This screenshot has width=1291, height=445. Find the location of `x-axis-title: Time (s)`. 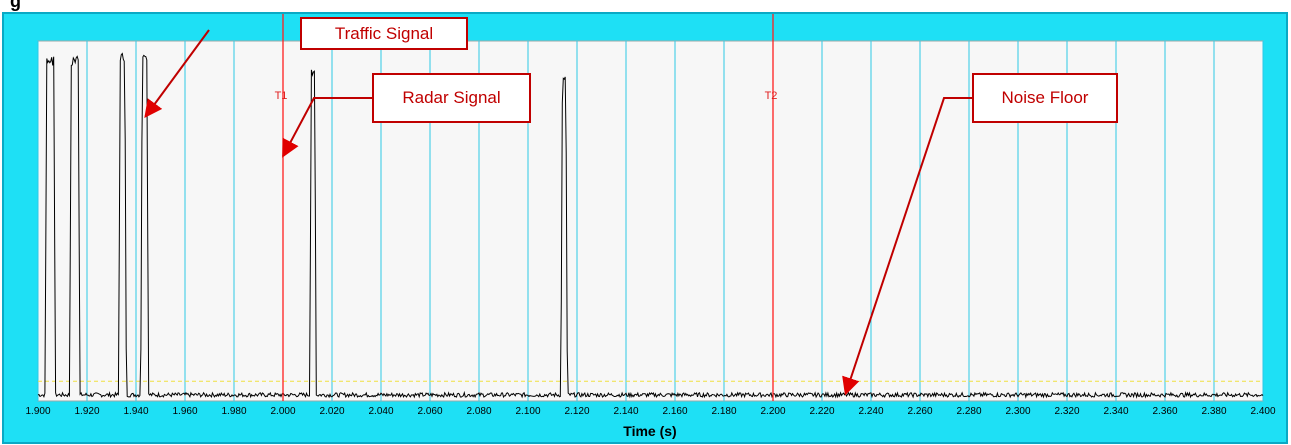

x-axis-title: Time (s) is located at coordinates (649, 431).